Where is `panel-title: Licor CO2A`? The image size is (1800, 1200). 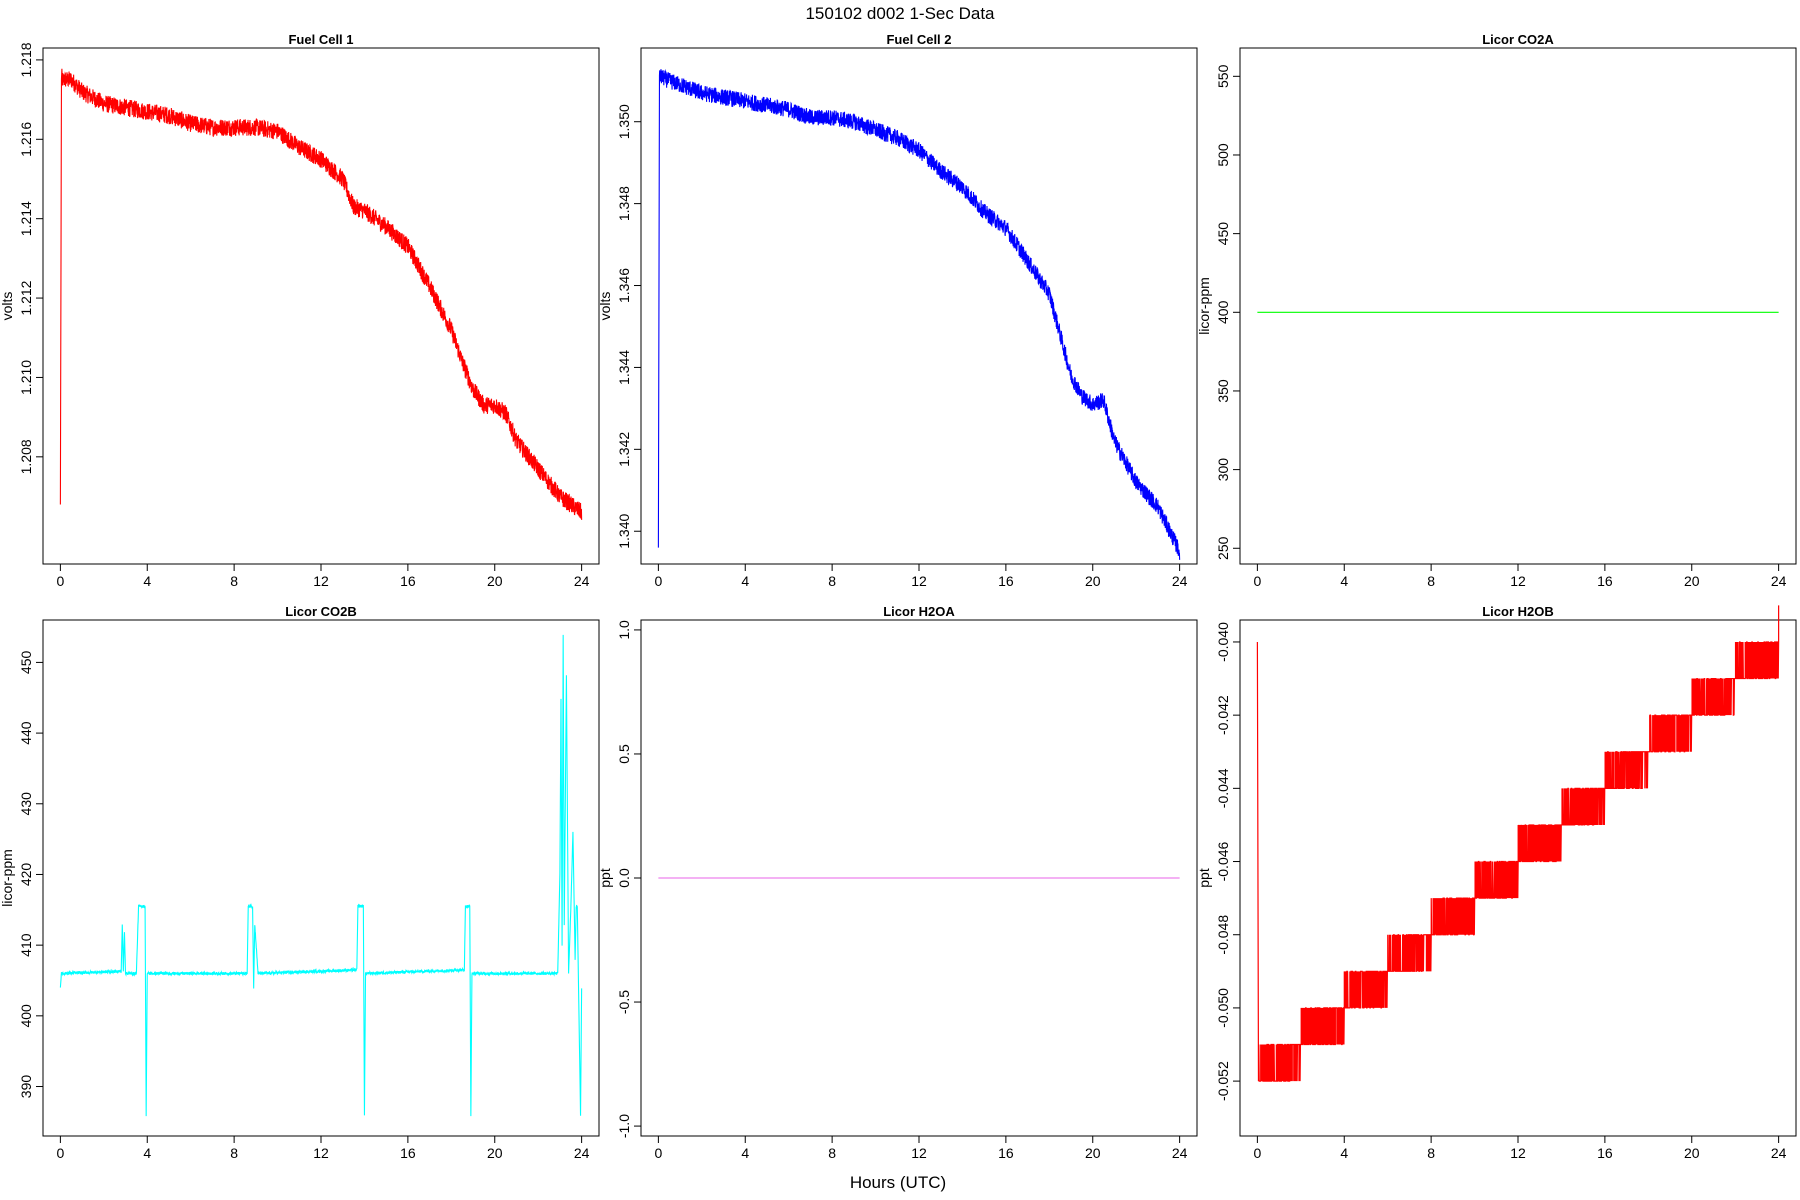
panel-title: Licor CO2A is located at coordinates (1518, 39).